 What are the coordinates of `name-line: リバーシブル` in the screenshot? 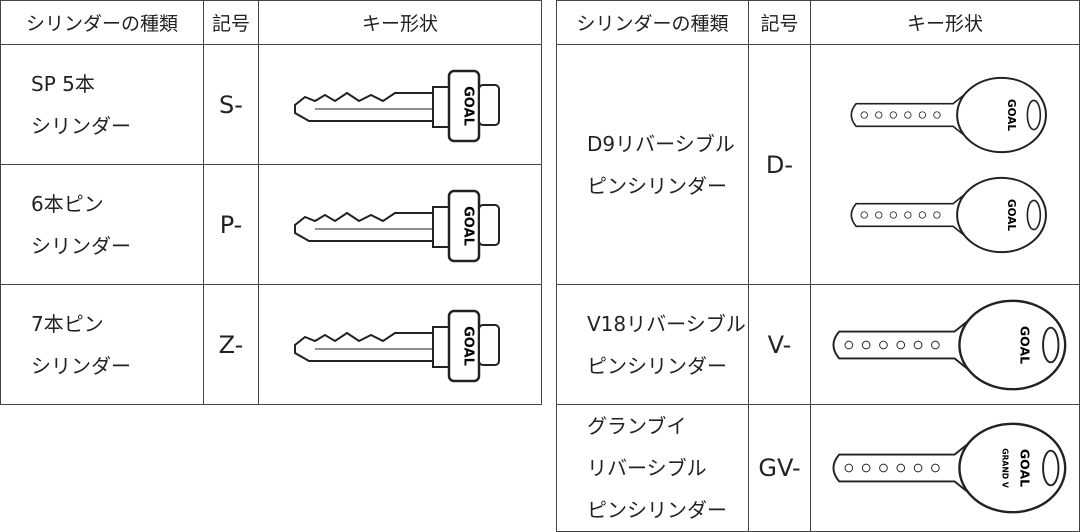 It's located at (647, 468).